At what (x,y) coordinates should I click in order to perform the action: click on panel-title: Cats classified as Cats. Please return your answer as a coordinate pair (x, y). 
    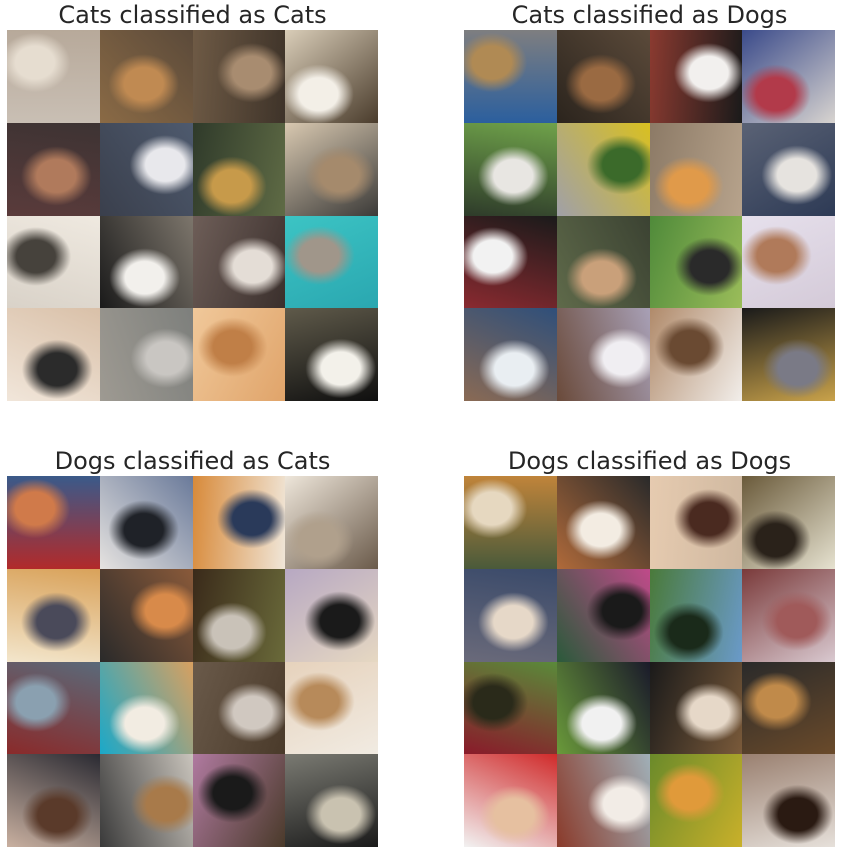
    Looking at the image, I should click on (192, 15).